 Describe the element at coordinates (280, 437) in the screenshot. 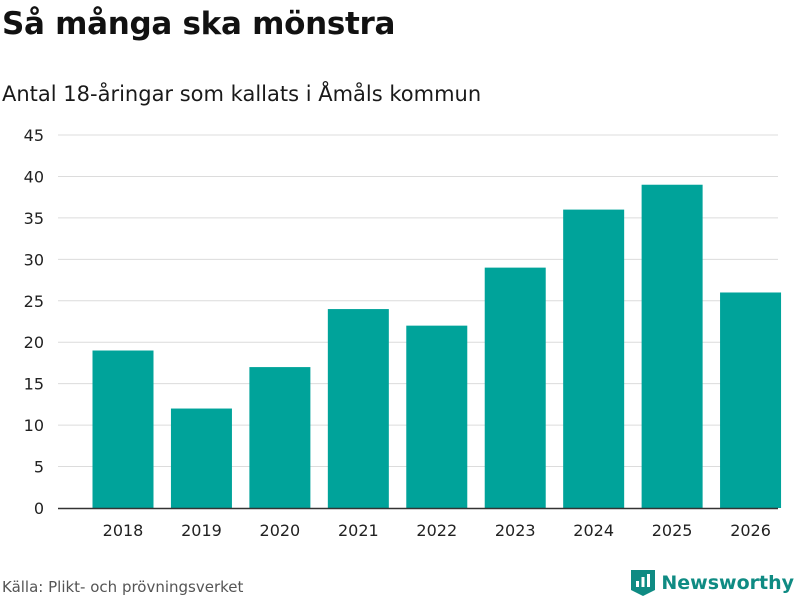

I see `bar-2020` at that location.